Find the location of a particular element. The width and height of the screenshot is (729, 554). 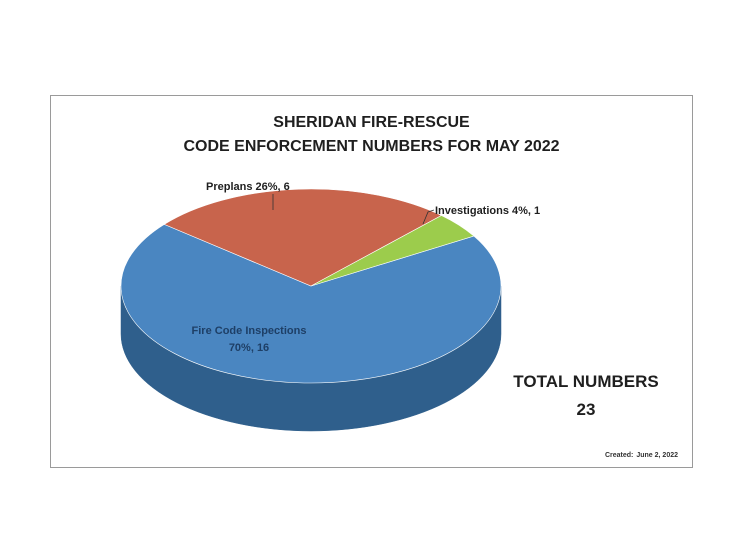

slice-label-investigations: Investigations 4%, 1 is located at coordinates (487, 211).